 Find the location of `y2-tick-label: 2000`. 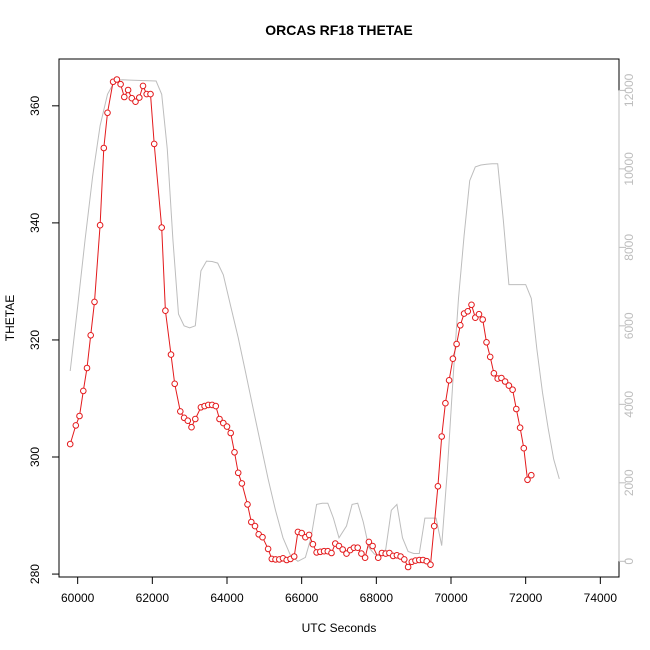

y2-tick-label: 2000 is located at coordinates (629, 482).